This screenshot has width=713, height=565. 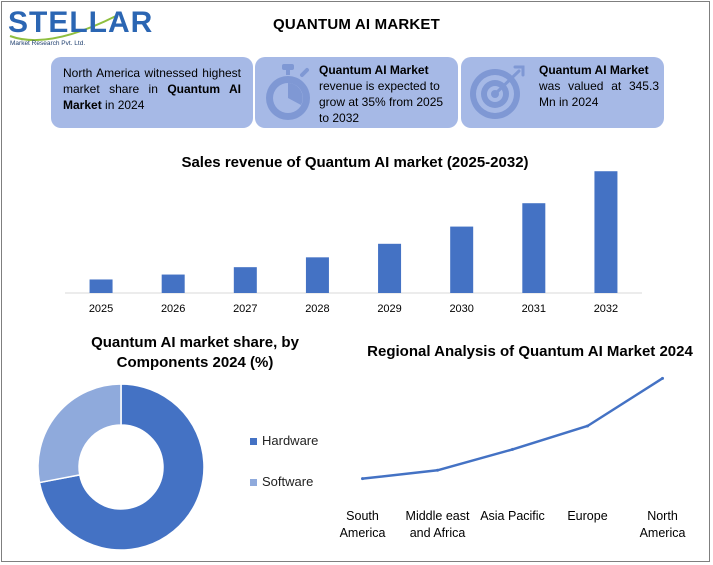 I want to click on stellar-logo: STELLAR Market Research Pvt. Ltd., so click(x=80, y=29).